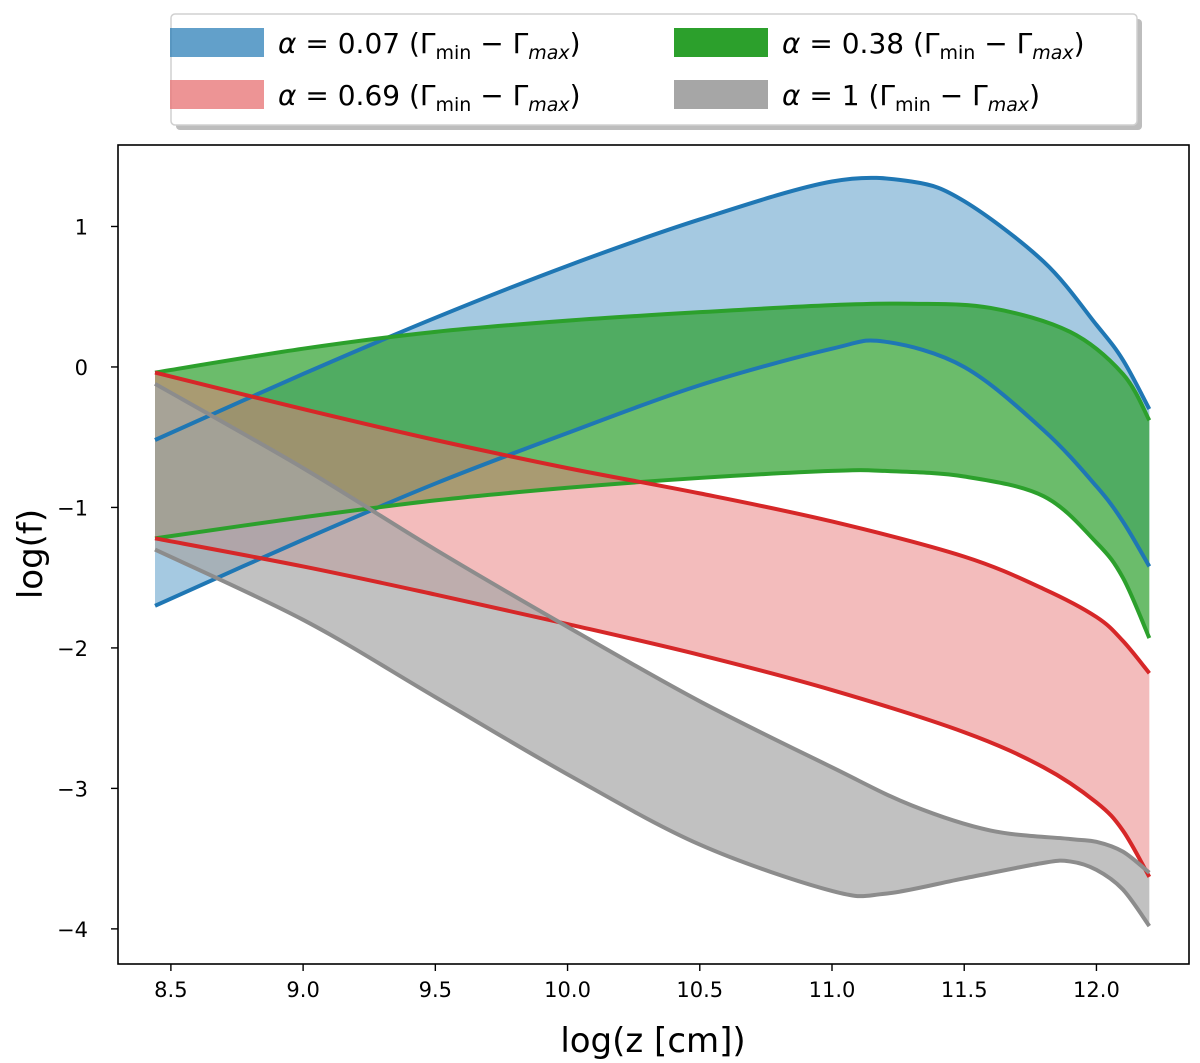 The width and height of the screenshot is (1200, 1063). What do you see at coordinates (81, 368) in the screenshot?
I see `y-tick-label: 0` at bounding box center [81, 368].